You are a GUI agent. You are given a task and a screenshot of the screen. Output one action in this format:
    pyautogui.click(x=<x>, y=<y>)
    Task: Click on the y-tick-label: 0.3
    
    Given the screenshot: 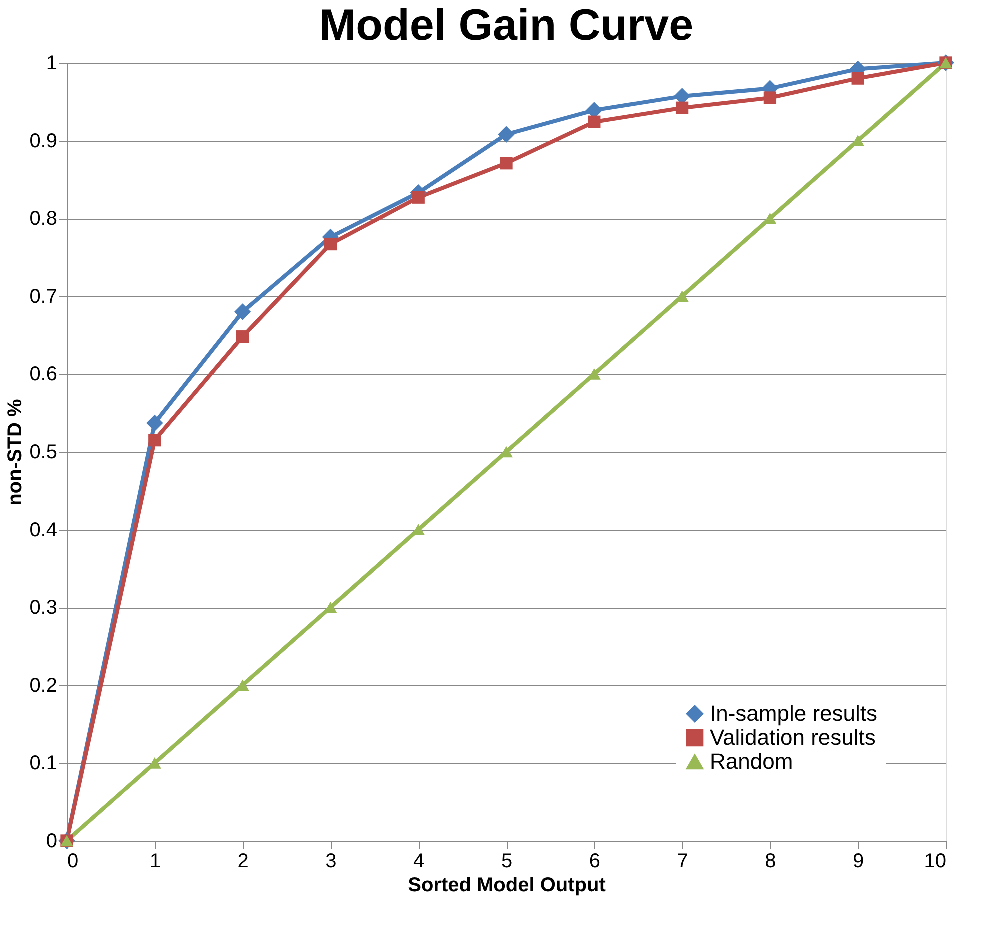 What is the action you would take?
    pyautogui.click(x=44, y=608)
    